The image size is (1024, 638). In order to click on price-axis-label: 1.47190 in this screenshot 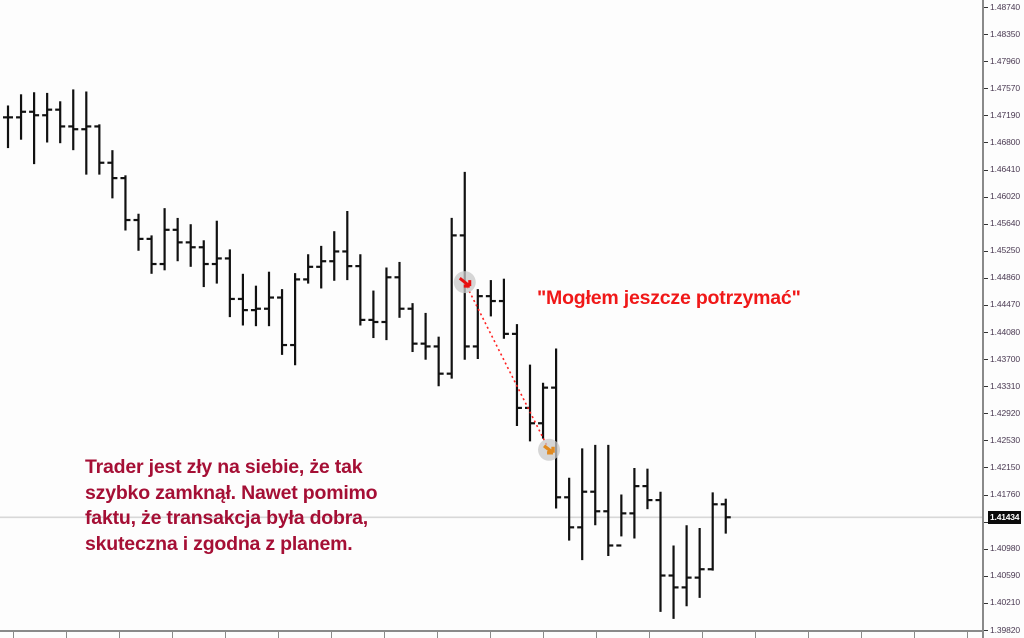, I will do `click(1005, 114)`.